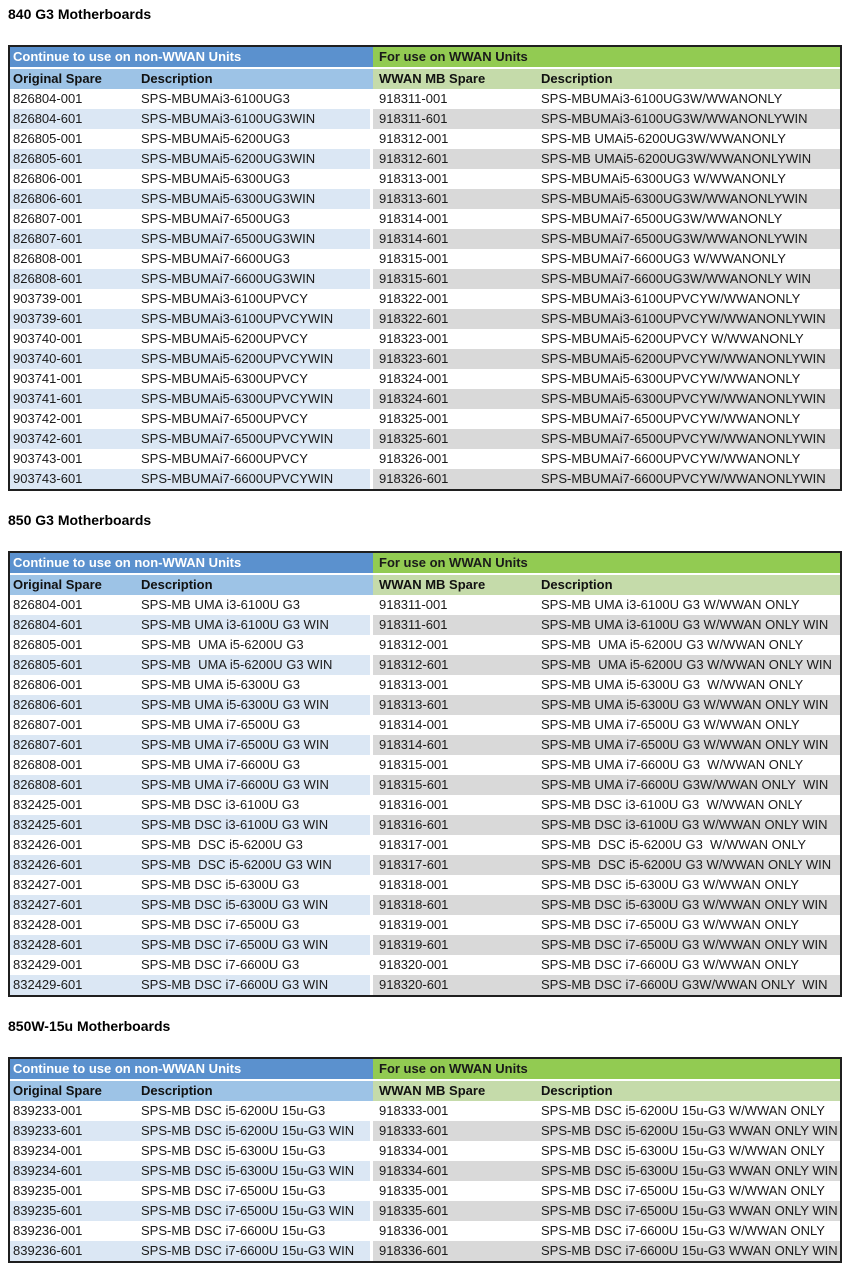 The width and height of the screenshot is (848, 1263). I want to click on cell-wwan-mb-spare: 918315-601, so click(454, 279).